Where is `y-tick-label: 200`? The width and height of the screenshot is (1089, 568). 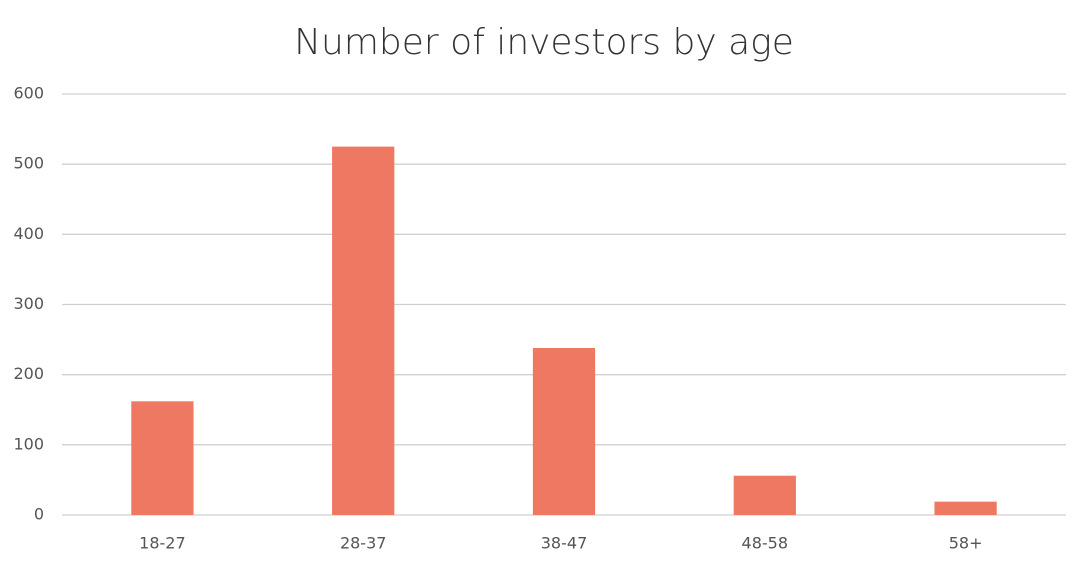
y-tick-label: 200 is located at coordinates (28, 373).